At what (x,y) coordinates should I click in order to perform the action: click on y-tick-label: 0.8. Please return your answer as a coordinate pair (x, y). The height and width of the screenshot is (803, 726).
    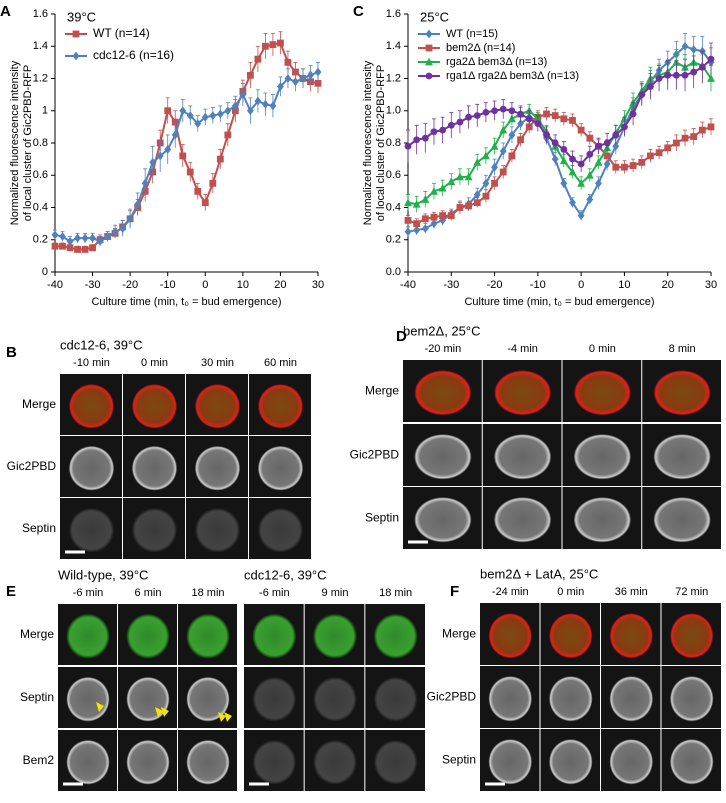
    Looking at the image, I should click on (393, 143).